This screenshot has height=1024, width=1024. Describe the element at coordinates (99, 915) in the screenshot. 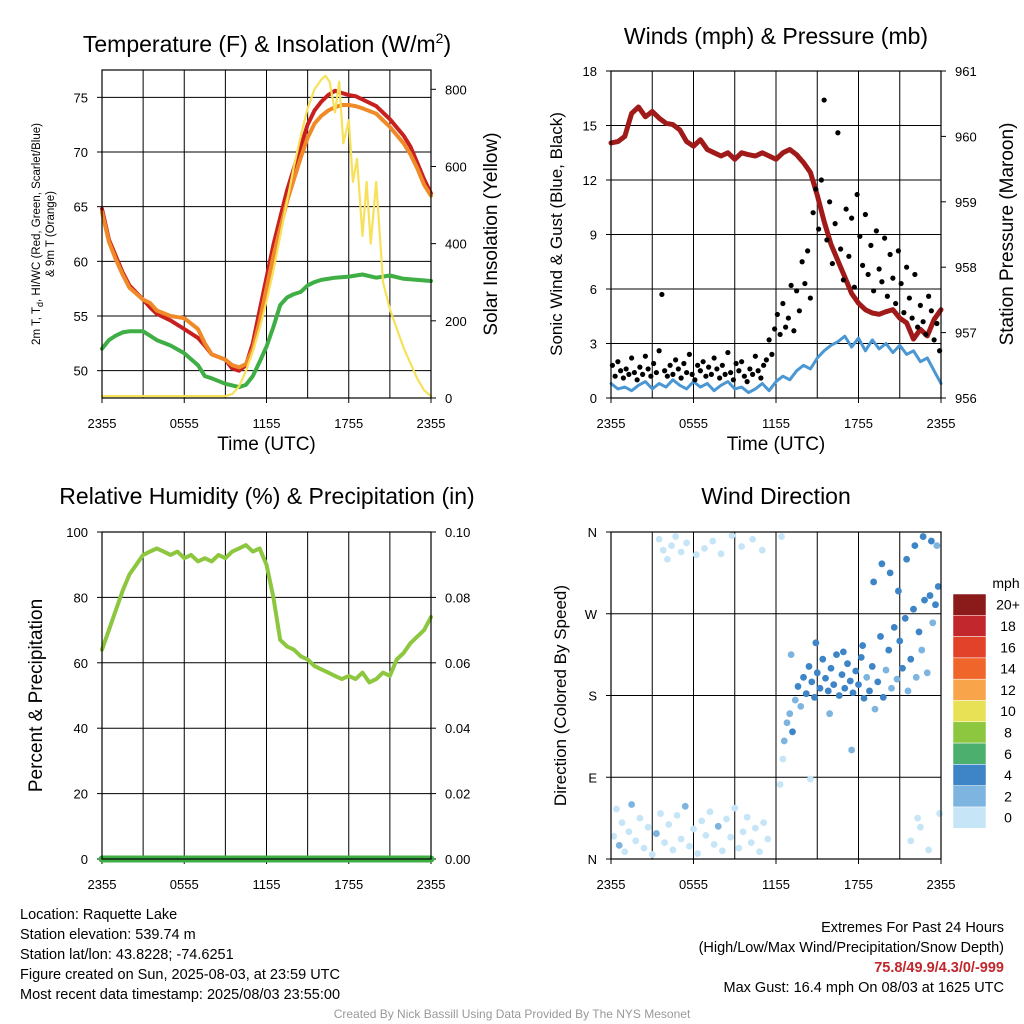

I see `station-location: Location: Raquette Lake` at that location.